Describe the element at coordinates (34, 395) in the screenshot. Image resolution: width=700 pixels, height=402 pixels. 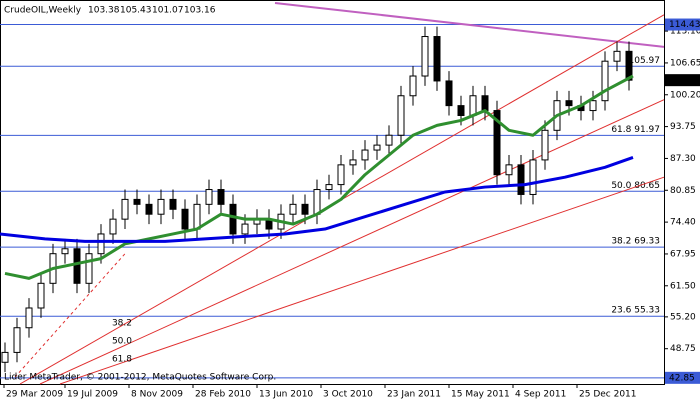
I see `x-tick-label: 29 Mar 2009` at that location.